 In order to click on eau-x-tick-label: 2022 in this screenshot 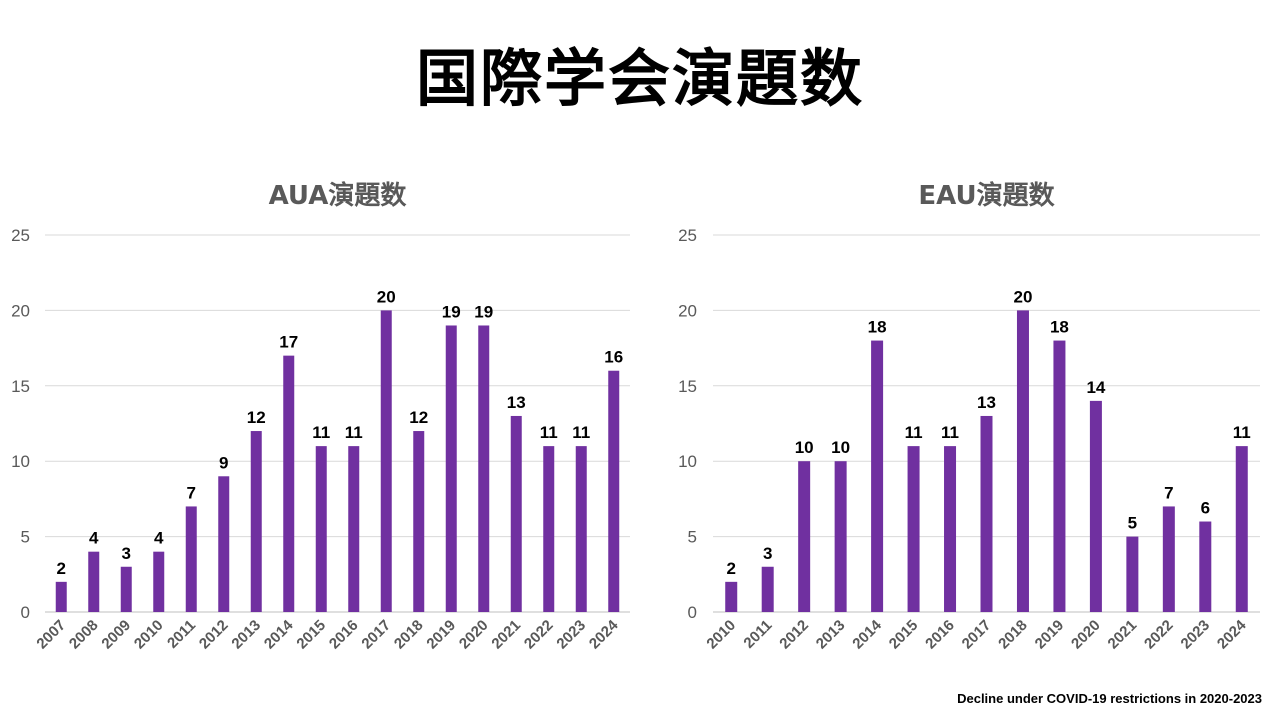, I will do `click(1159, 635)`.